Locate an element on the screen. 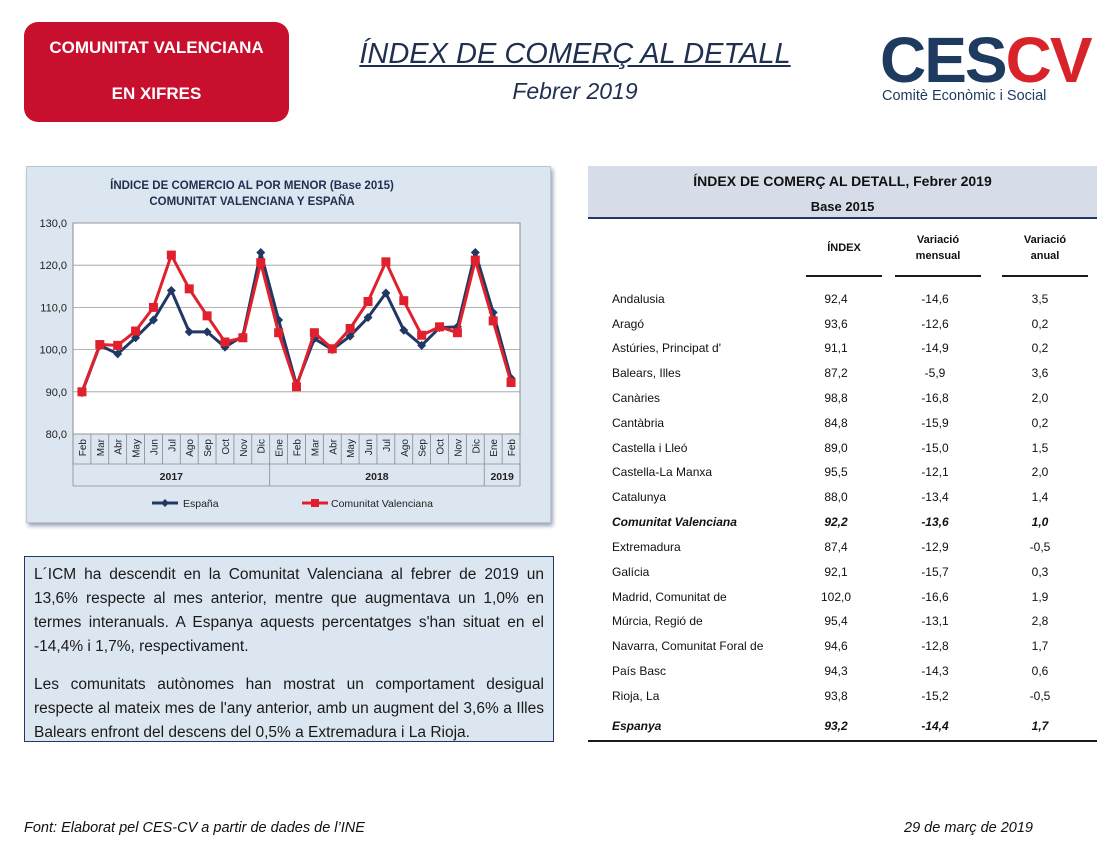 This screenshot has height=850, width=1109. col-underline-index is located at coordinates (844, 276).